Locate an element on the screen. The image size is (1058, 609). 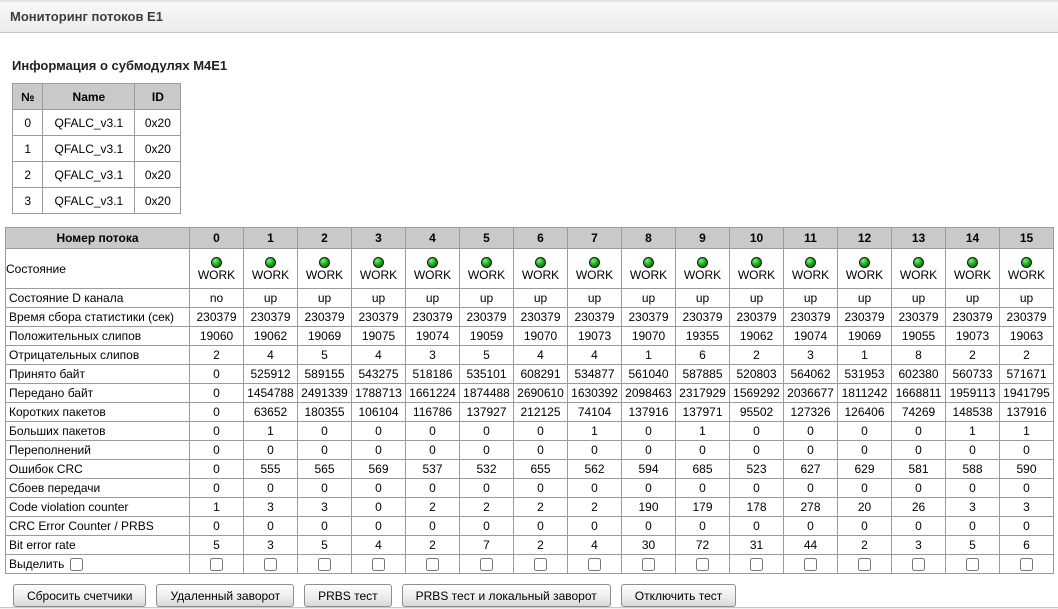
prbs-test-button: PRBS тест is located at coordinates (348, 595).